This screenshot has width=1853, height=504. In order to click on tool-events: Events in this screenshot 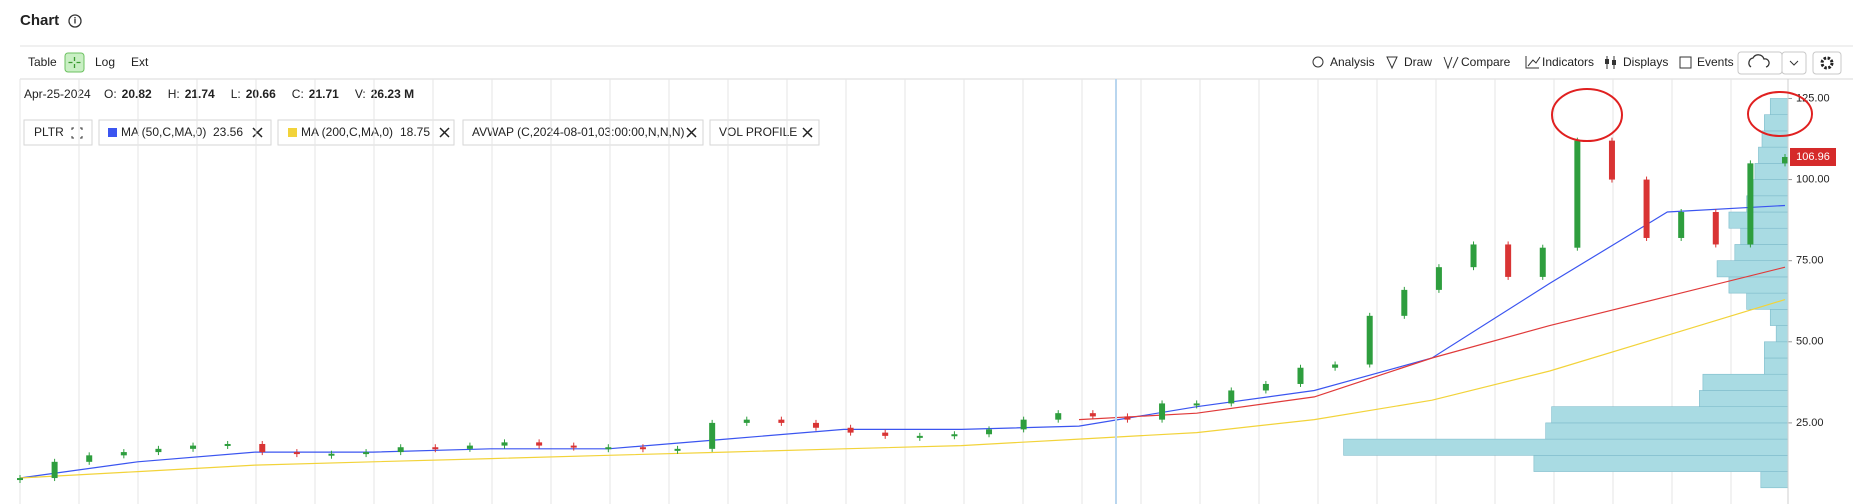, I will do `click(1715, 62)`.